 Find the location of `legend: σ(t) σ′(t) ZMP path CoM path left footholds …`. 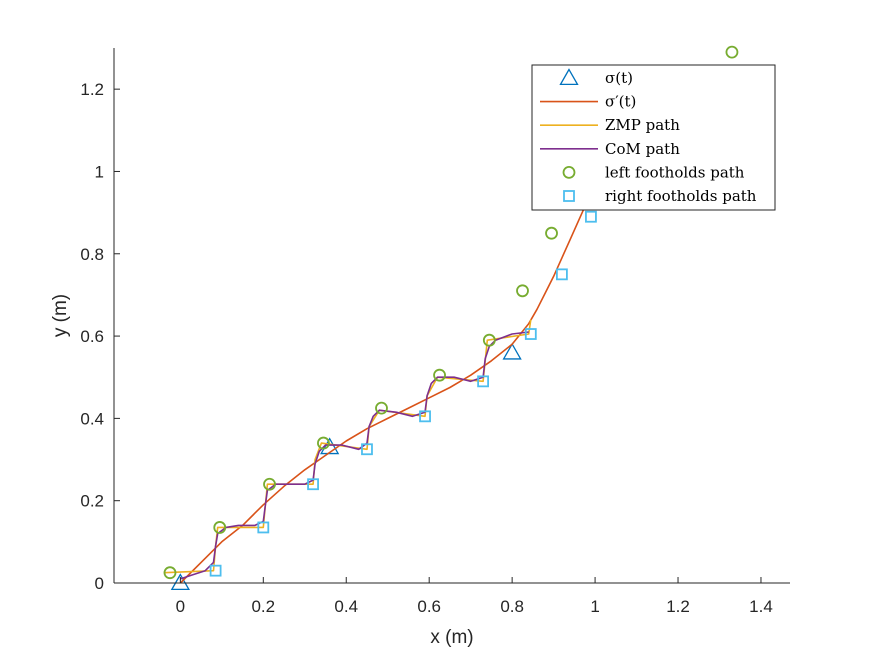

legend: σ(t) σ′(t) ZMP path CoM path left footholds … is located at coordinates (653, 137).